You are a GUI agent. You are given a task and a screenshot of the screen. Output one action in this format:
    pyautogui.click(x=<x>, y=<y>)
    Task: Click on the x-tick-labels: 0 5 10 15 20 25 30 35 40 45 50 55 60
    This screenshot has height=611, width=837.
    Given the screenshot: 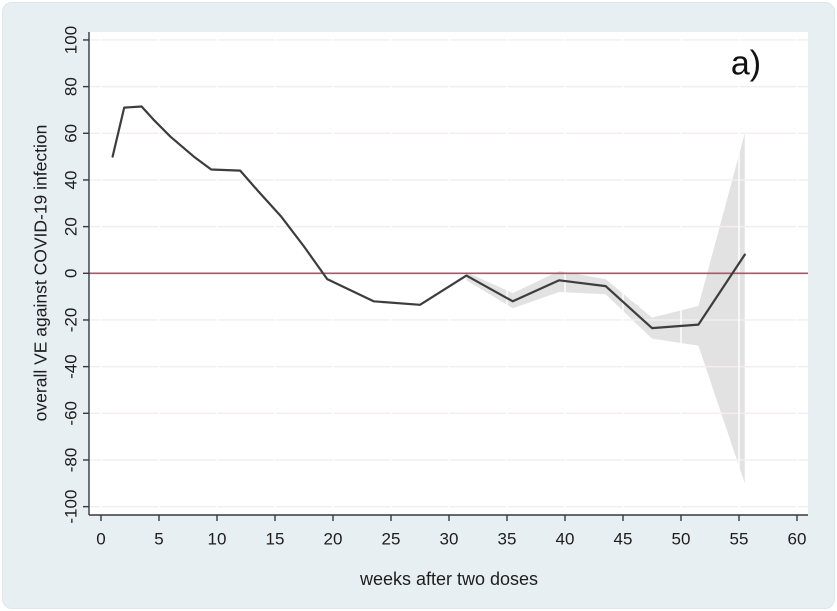 What is the action you would take?
    pyautogui.click(x=451, y=539)
    